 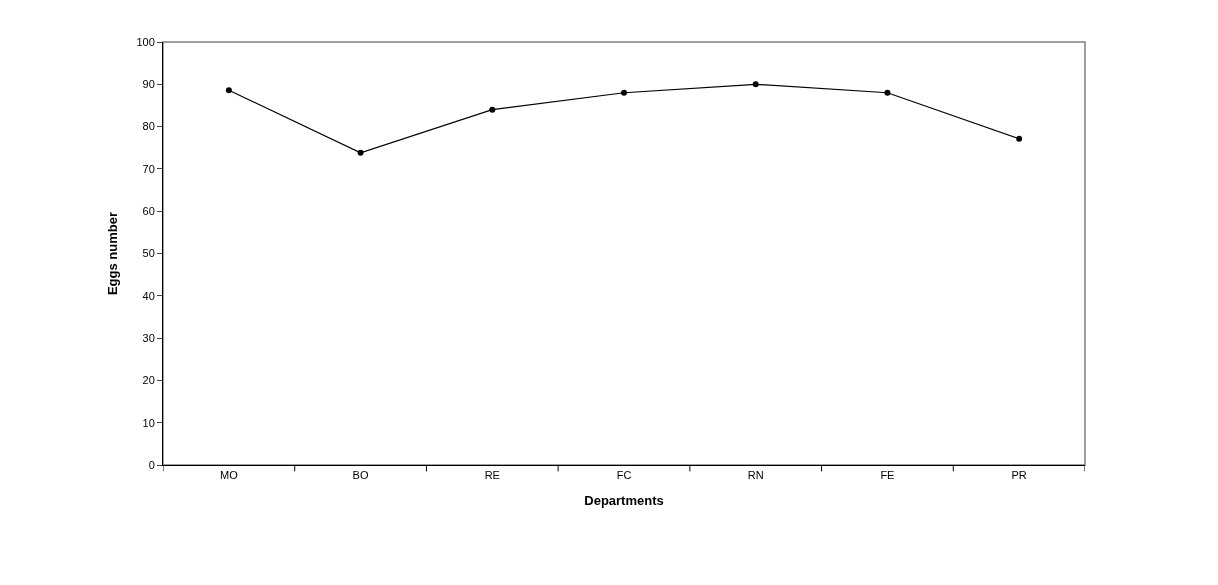 What do you see at coordinates (145, 41) in the screenshot?
I see `y-tick-label: 100` at bounding box center [145, 41].